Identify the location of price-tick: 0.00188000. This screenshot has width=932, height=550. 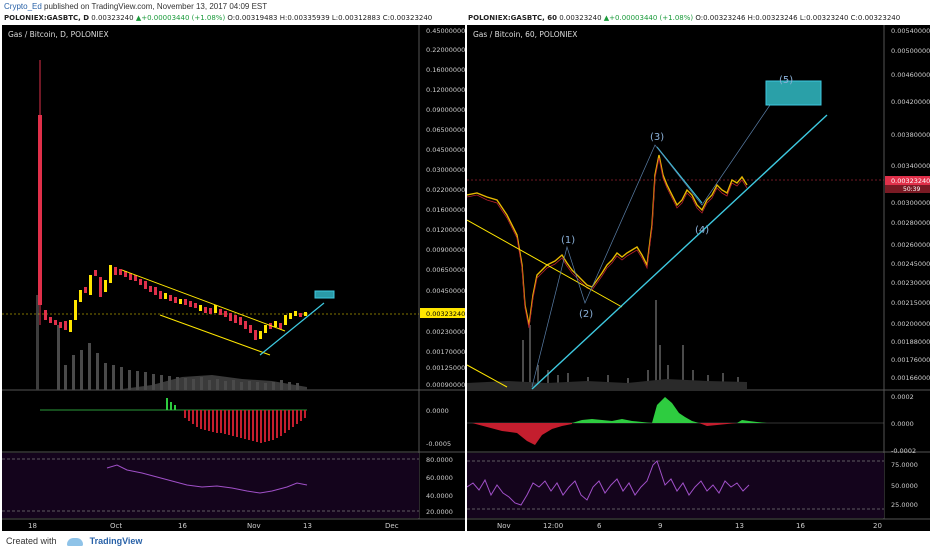
(910, 342).